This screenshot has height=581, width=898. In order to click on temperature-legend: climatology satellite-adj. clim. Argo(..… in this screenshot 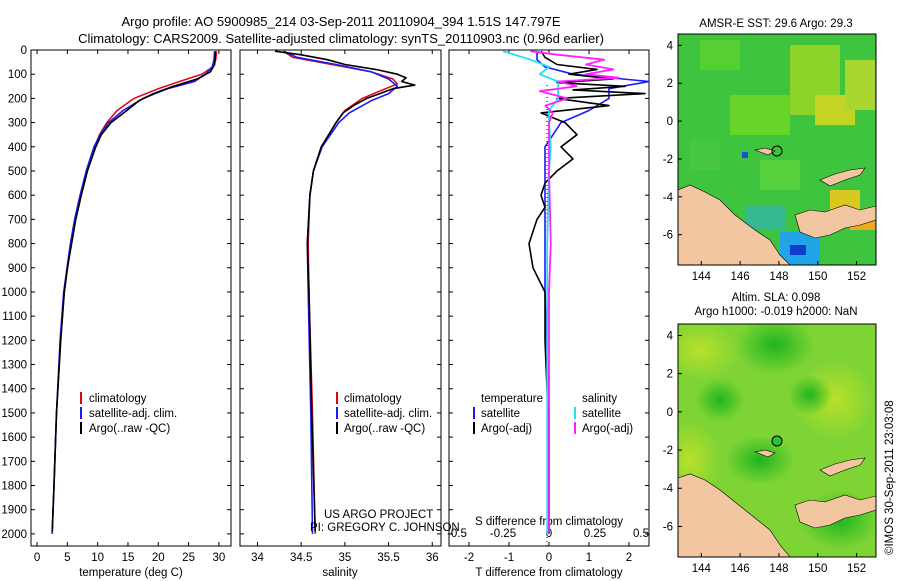, I will do `click(128, 413)`.